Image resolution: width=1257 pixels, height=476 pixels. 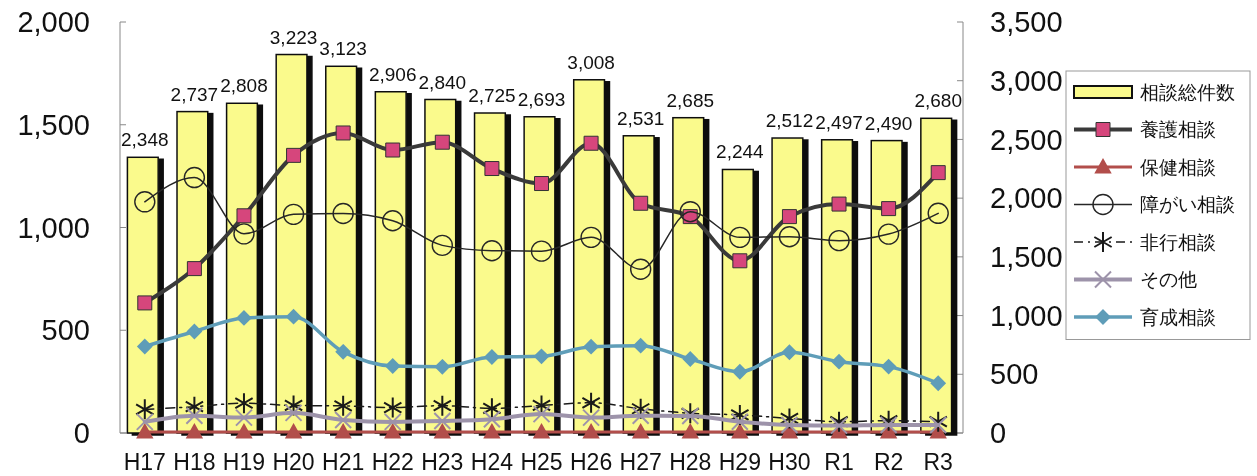 What do you see at coordinates (1014, 374) in the screenshot?
I see `y2-tick-label: 500` at bounding box center [1014, 374].